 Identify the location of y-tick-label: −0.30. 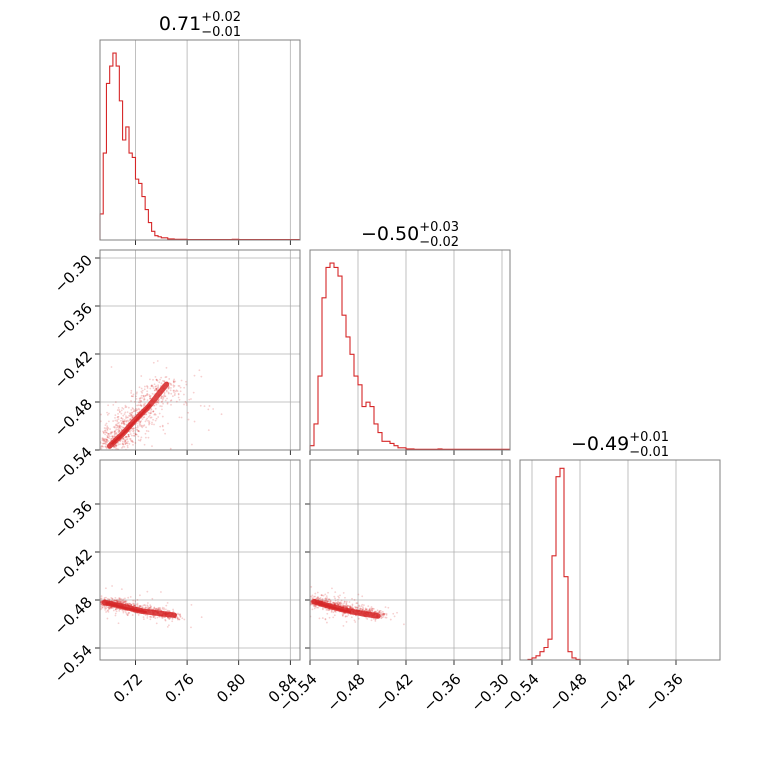
(73, 273).